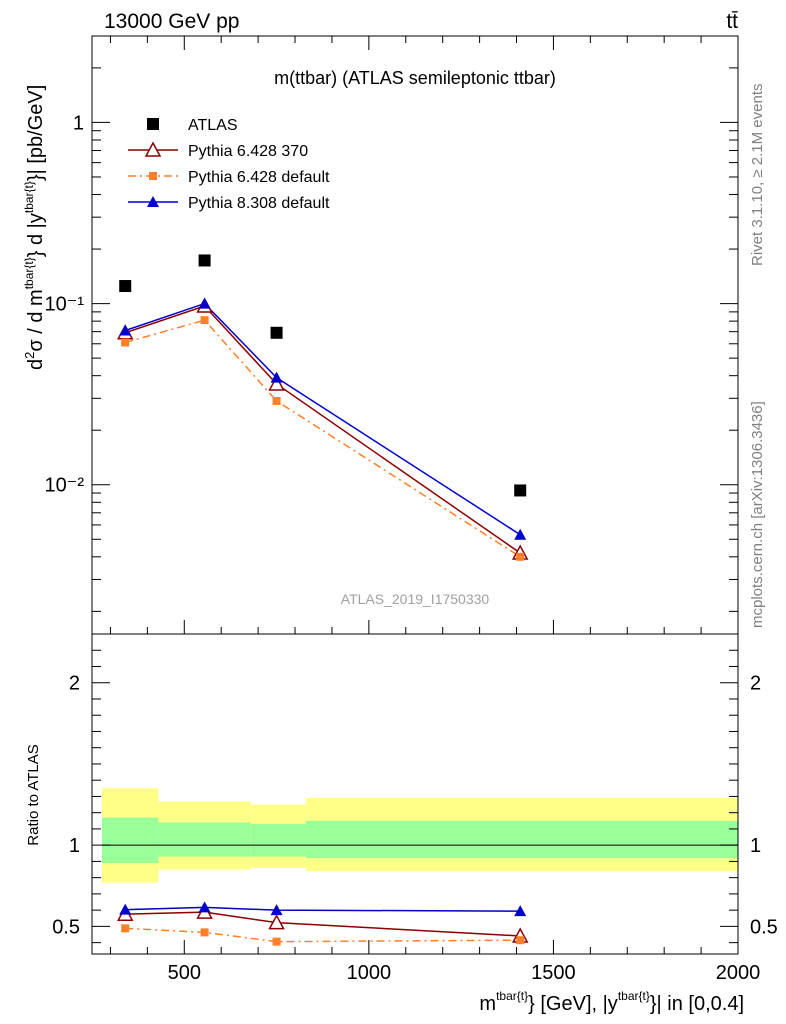  Describe the element at coordinates (78, 123) in the screenshot. I see `main-y-tick-label: 1` at that location.